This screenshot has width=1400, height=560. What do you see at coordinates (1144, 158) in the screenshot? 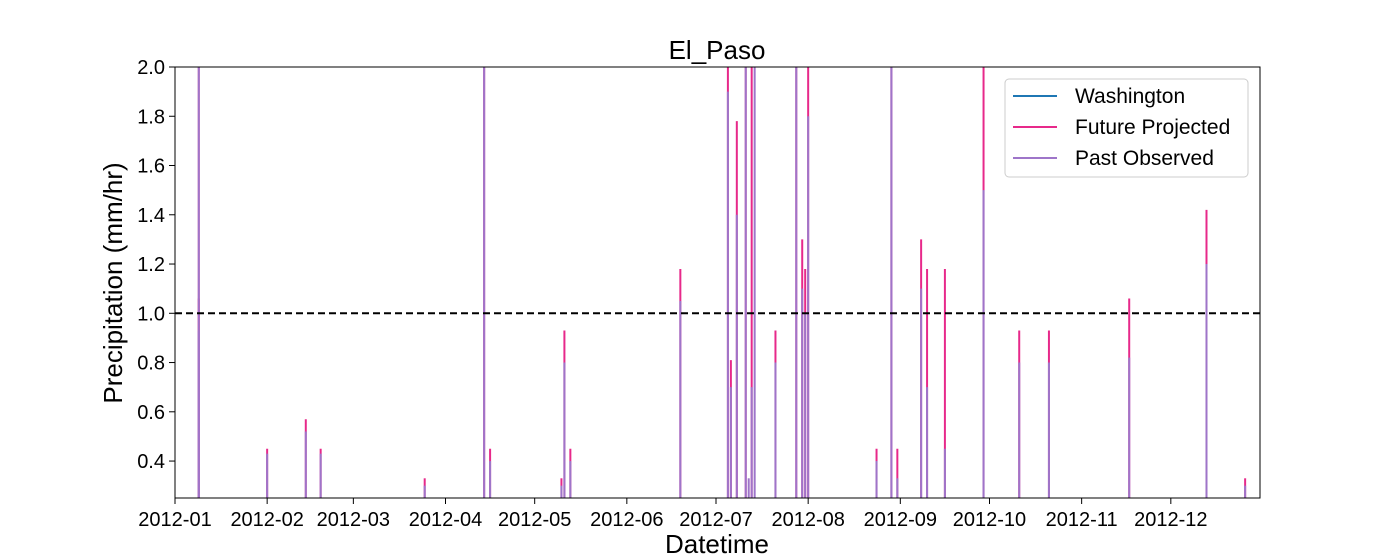
I see `legend-label: Past Observed` at bounding box center [1144, 158].